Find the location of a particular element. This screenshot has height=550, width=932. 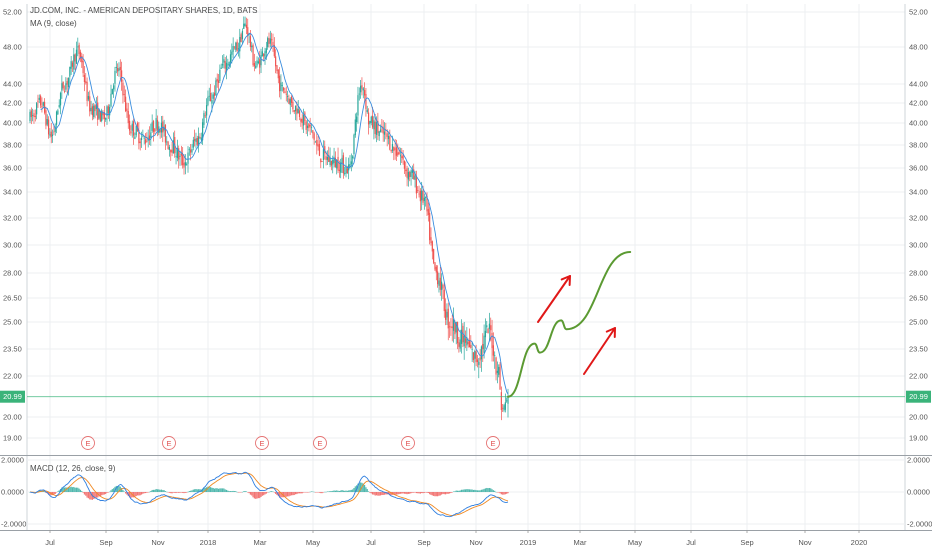

price-tick-label-left: 44.00 is located at coordinates (12, 84).